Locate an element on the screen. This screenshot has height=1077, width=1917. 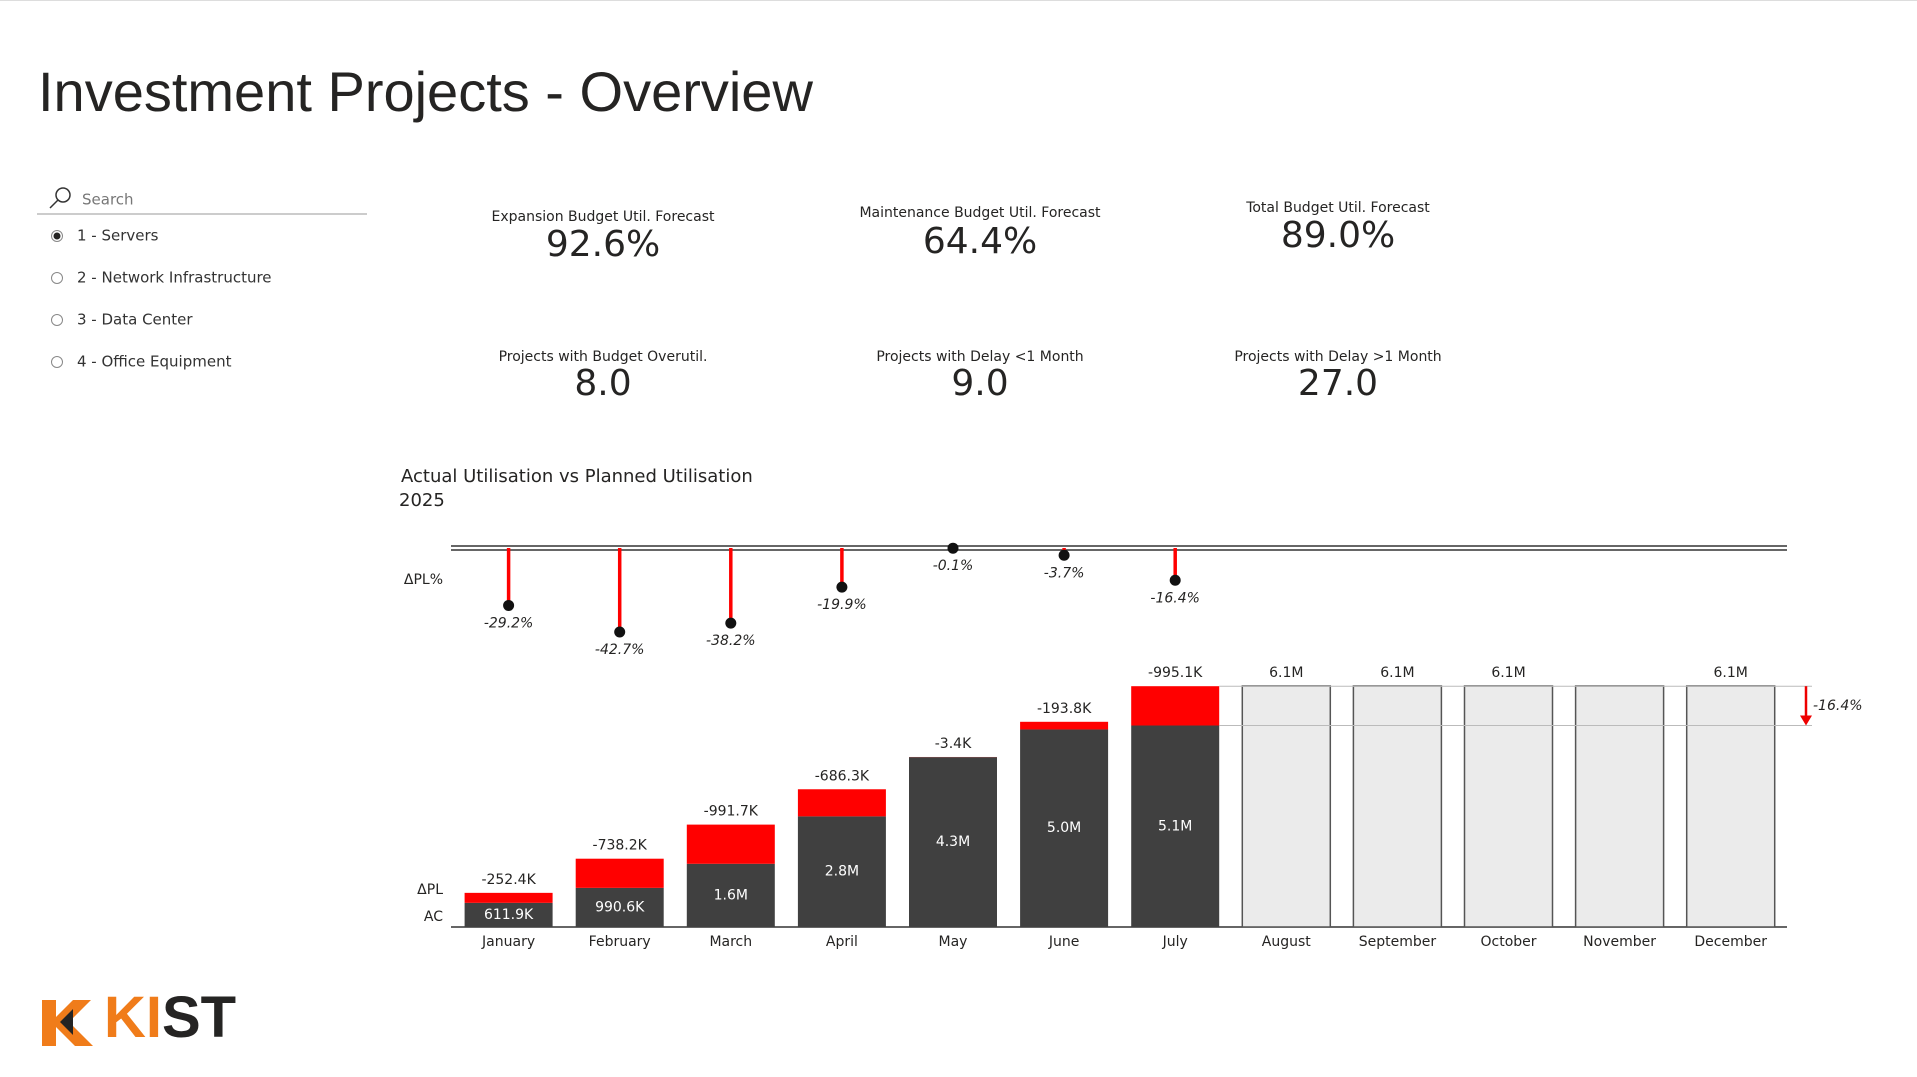
percent-label: -42.7% is located at coordinates (620, 650).